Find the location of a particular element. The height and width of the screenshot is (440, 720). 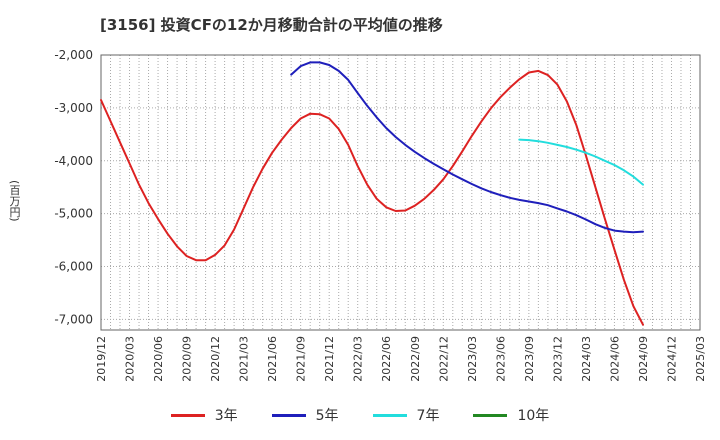

legend-swatch-3y is located at coordinates (187, 415).